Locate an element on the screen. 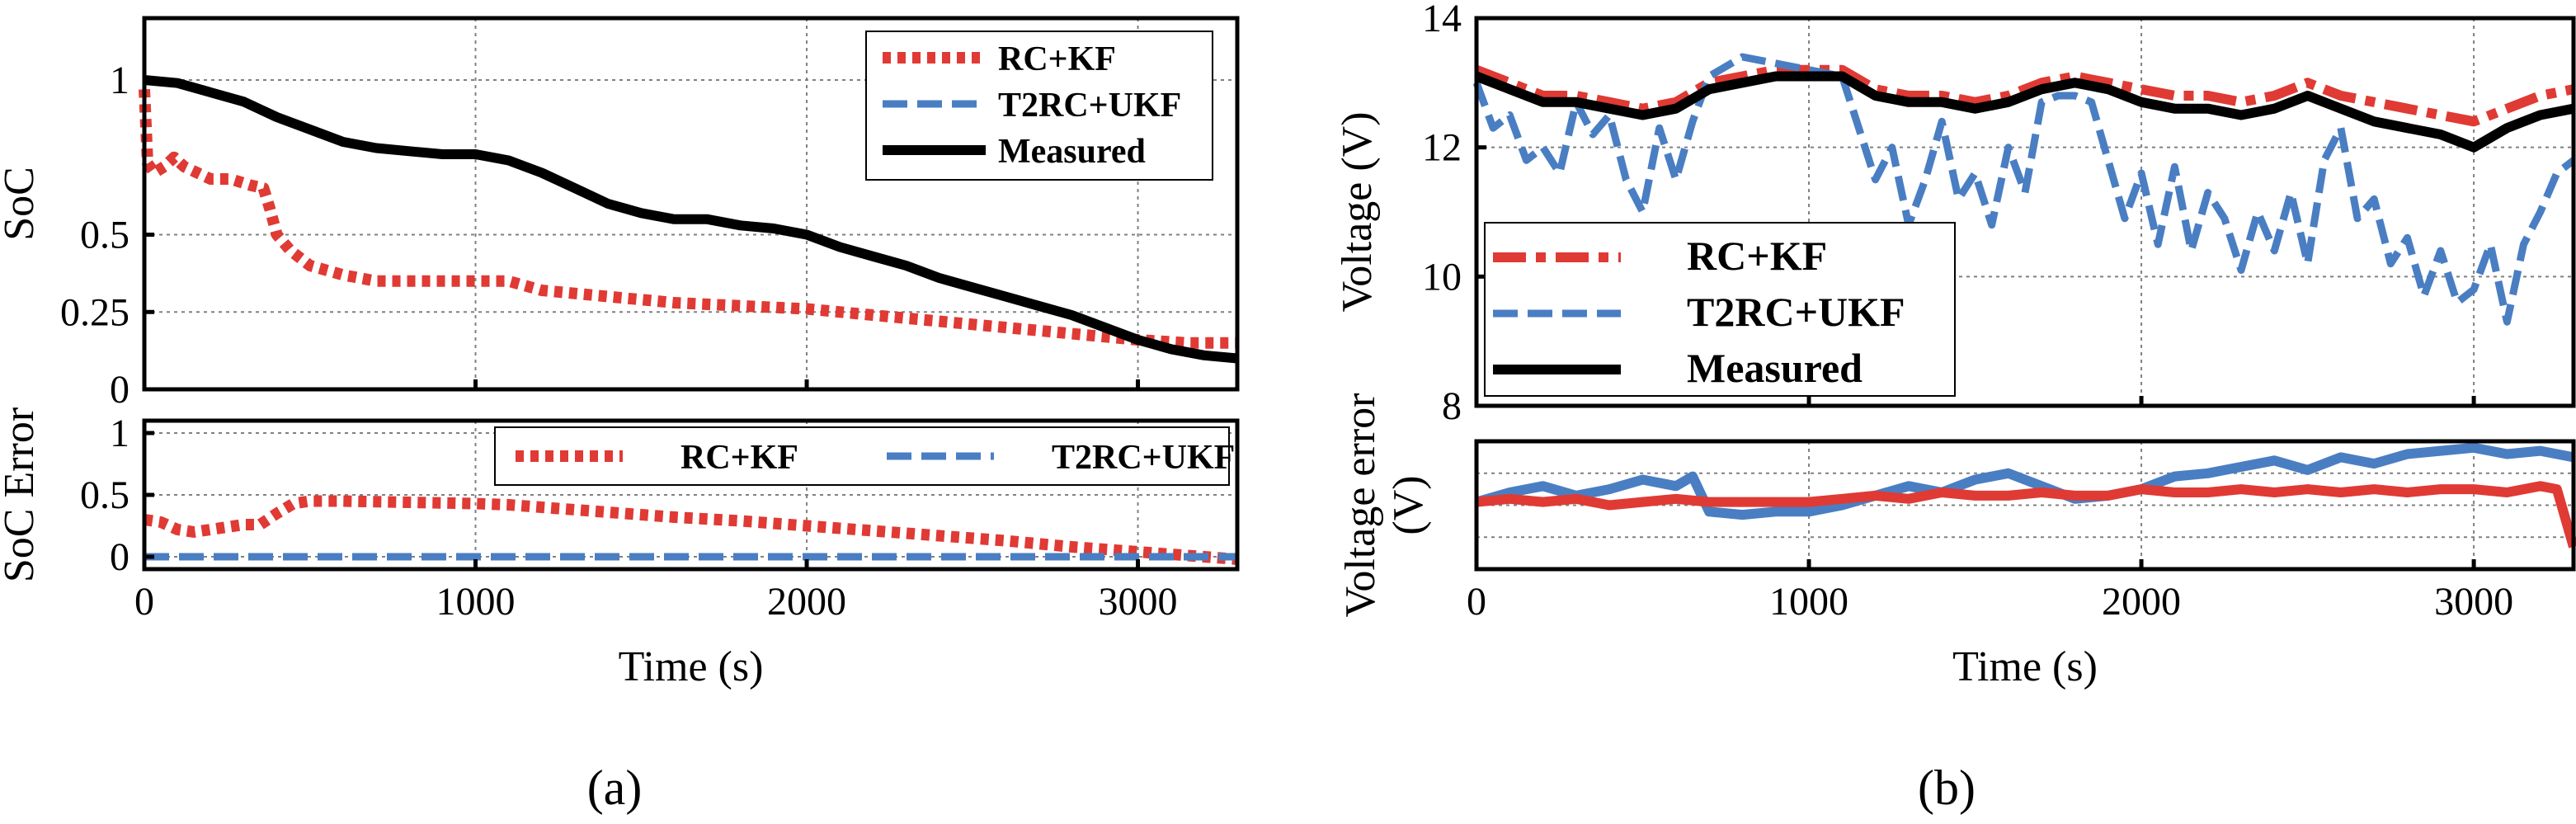 Image resolution: width=2576 pixels, height=824 pixels. a-soc-ytick-label-0: 0 is located at coordinates (120, 390).